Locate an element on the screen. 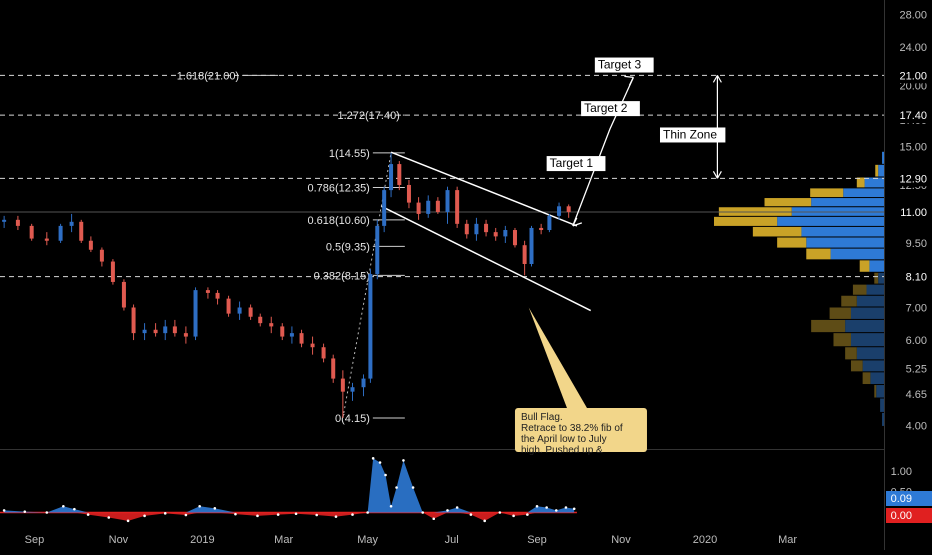 The width and height of the screenshot is (932, 555). price-tick-label: 24.00 is located at coordinates (913, 48).